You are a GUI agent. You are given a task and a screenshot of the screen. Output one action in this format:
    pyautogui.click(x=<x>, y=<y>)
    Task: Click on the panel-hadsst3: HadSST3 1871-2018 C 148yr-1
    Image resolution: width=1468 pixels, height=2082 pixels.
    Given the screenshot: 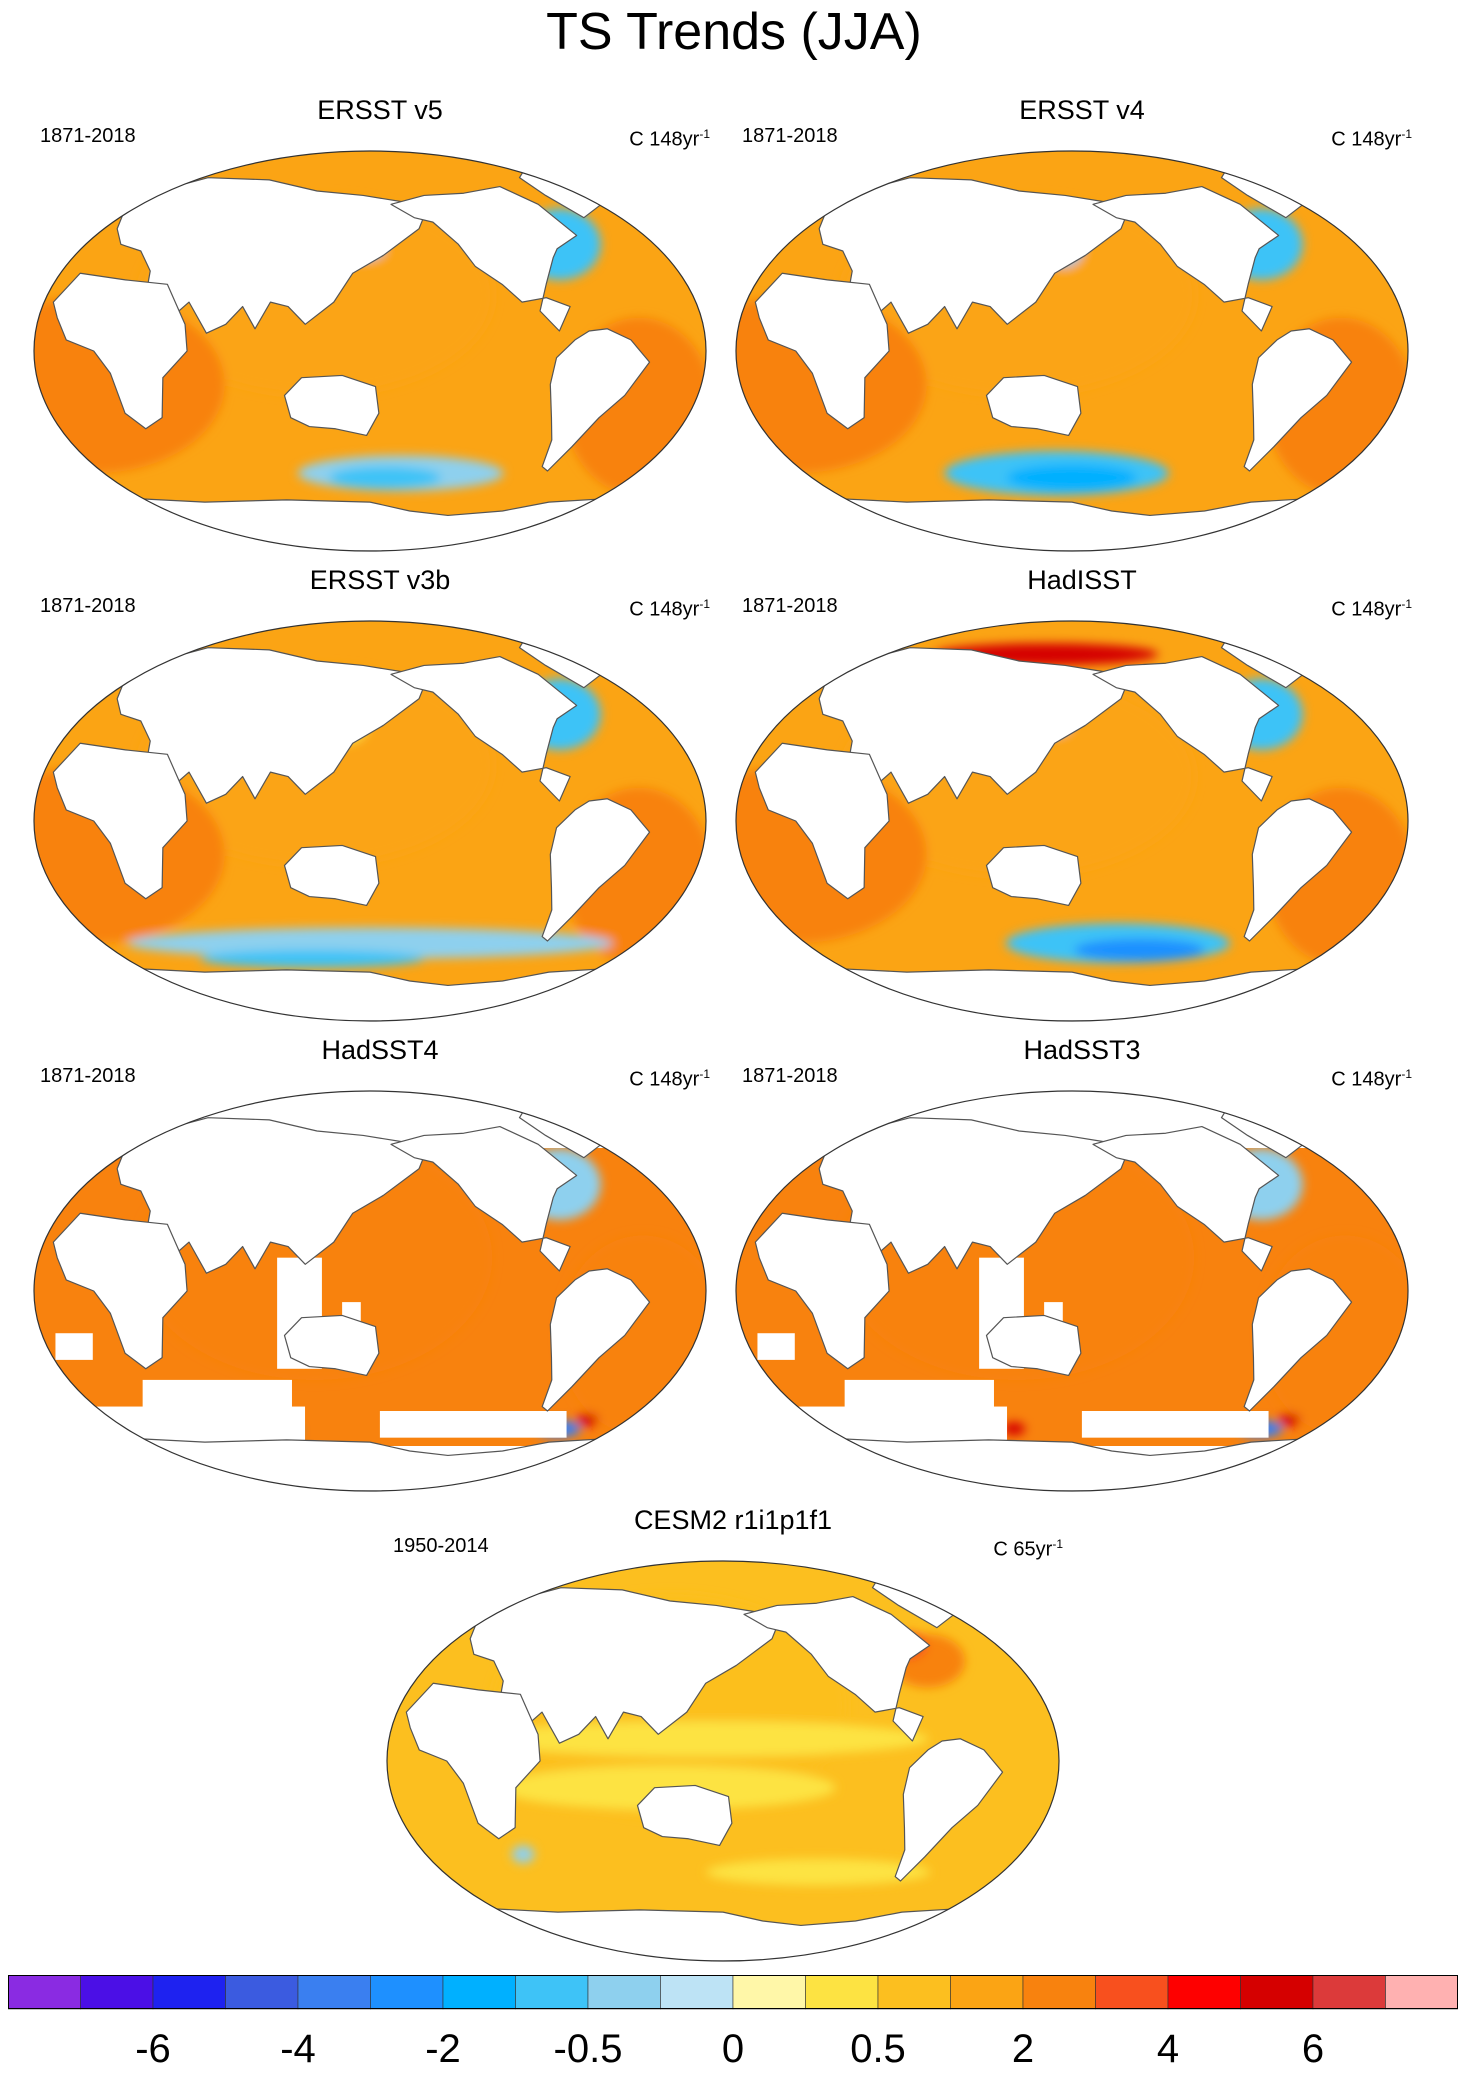 What is the action you would take?
    pyautogui.click(x=1082, y=1269)
    